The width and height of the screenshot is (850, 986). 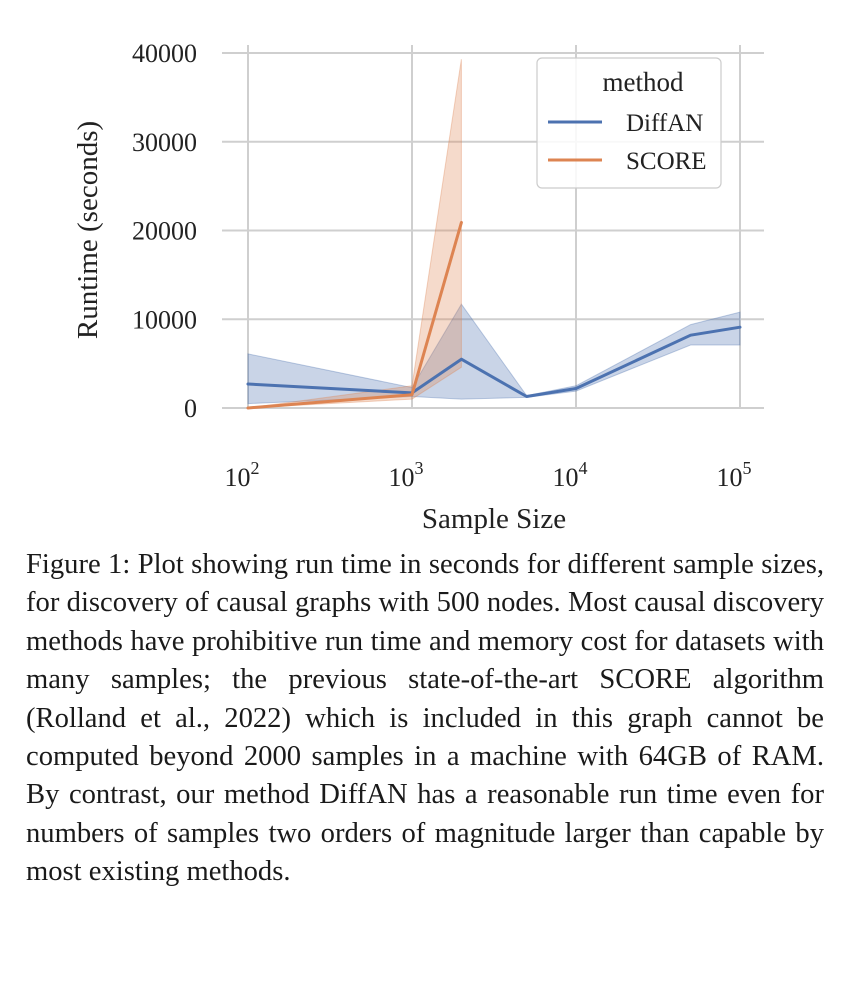 What do you see at coordinates (488, 475) in the screenshot?
I see `x-tick-labels: 10² 10³ 10⁴ 10⁵` at bounding box center [488, 475].